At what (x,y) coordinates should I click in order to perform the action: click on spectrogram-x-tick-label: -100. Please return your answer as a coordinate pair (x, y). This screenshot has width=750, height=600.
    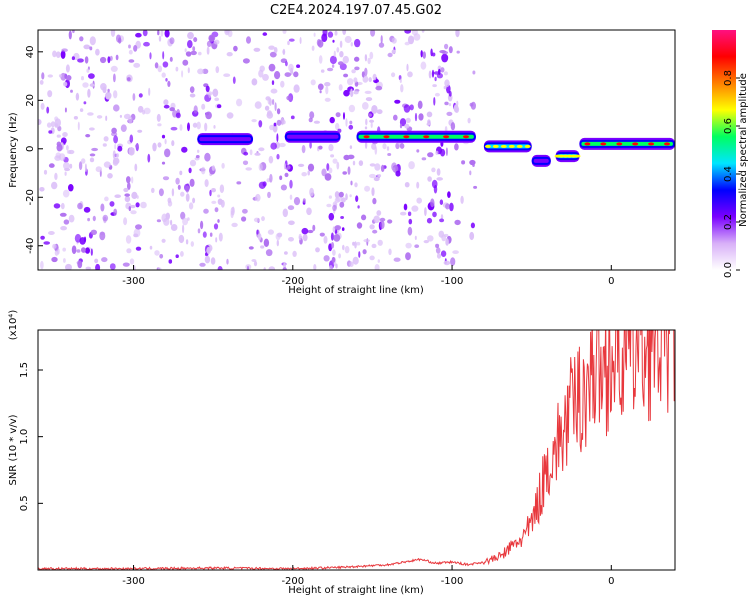
    Looking at the image, I should click on (452, 281).